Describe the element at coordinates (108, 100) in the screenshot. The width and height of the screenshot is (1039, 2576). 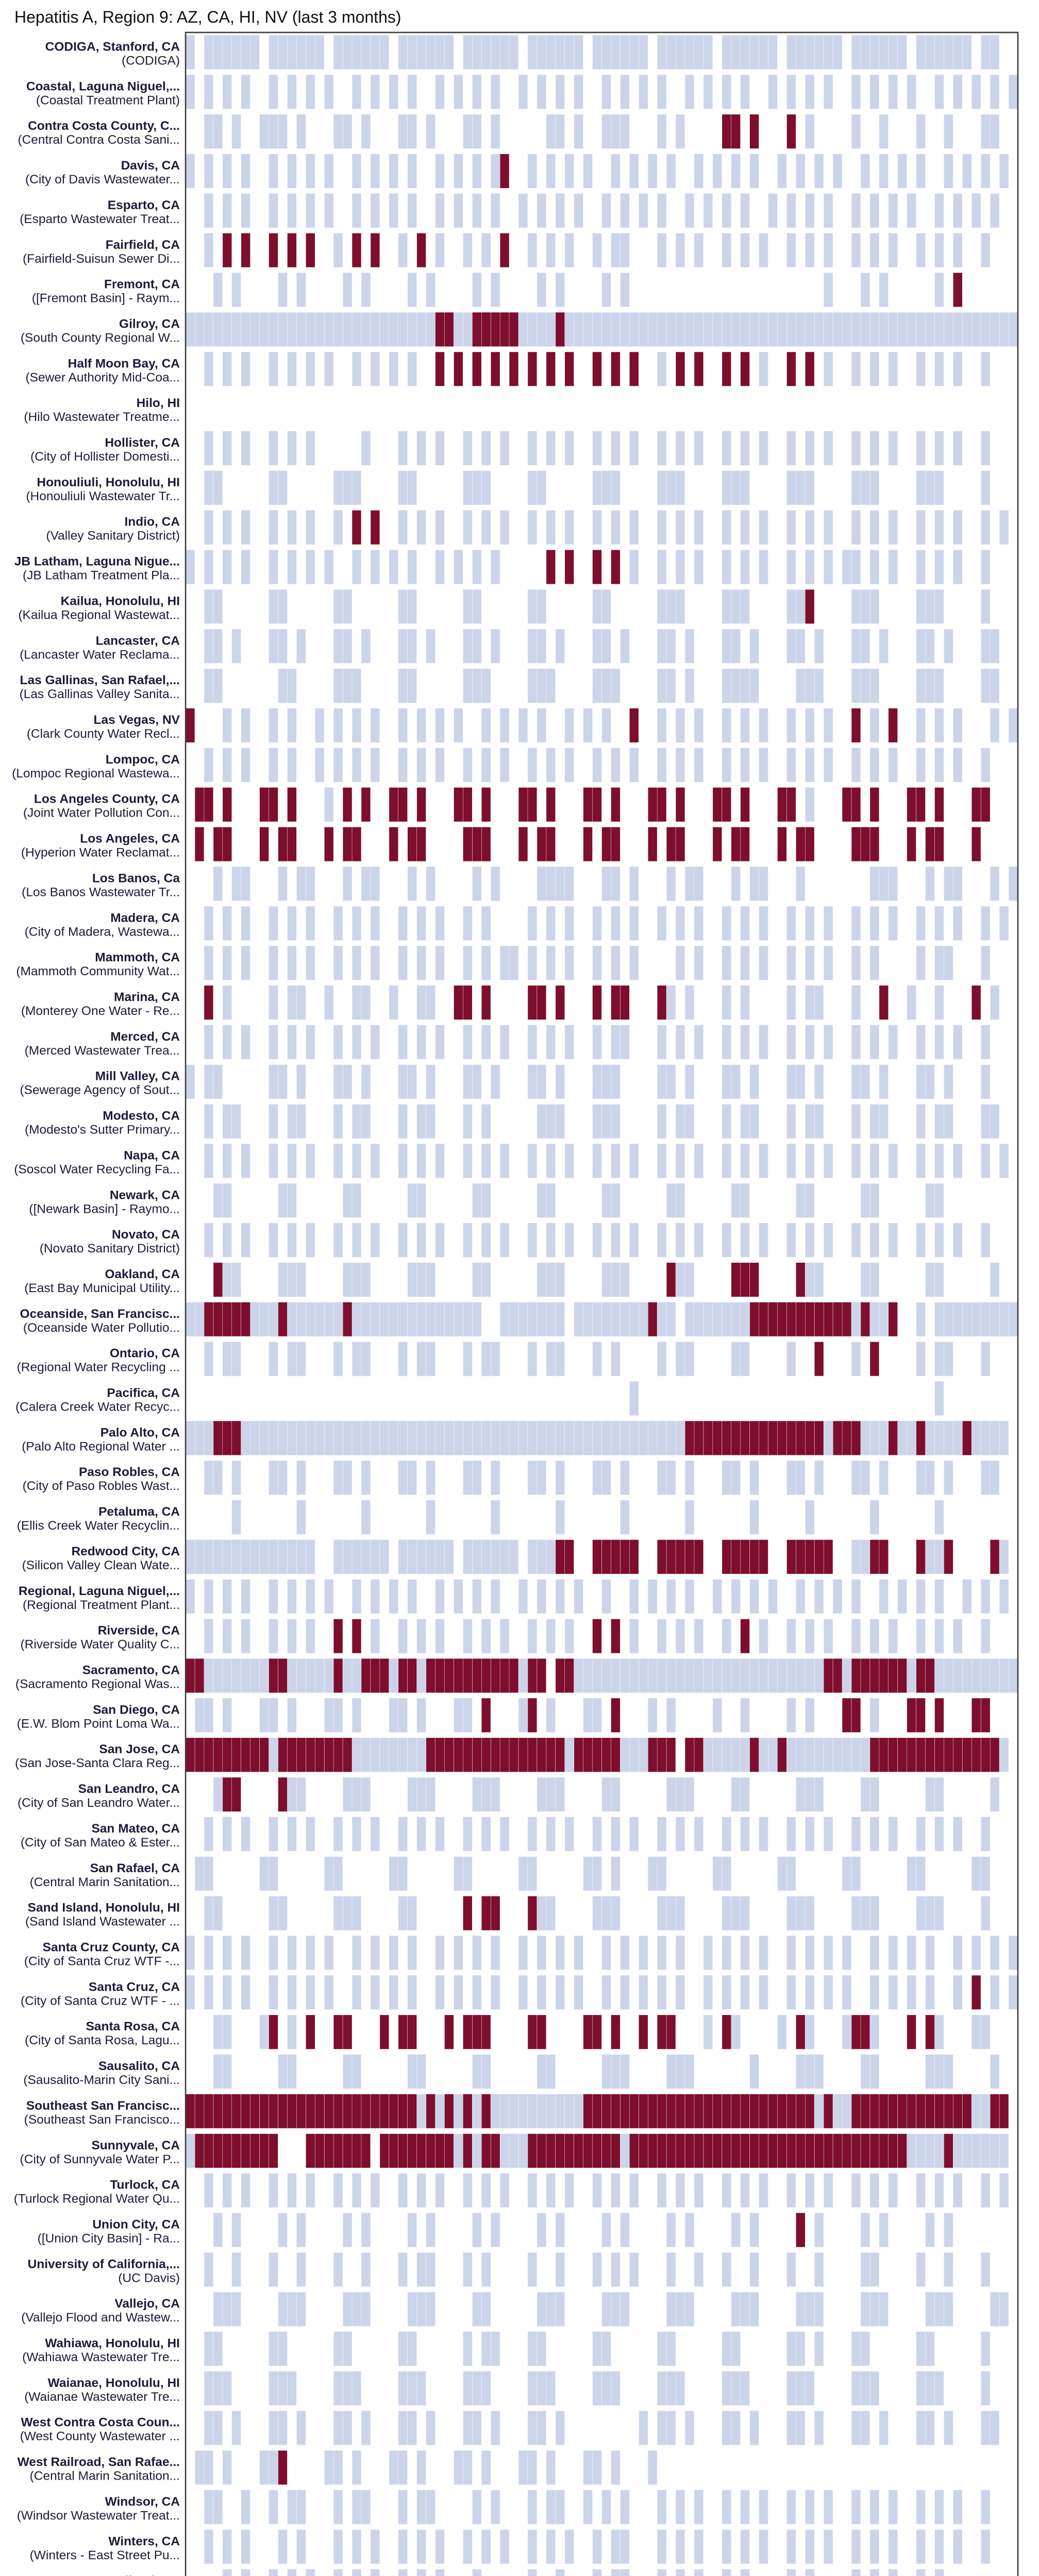
I see `svg-text: (Coastal Treatment Plant)` at that location.